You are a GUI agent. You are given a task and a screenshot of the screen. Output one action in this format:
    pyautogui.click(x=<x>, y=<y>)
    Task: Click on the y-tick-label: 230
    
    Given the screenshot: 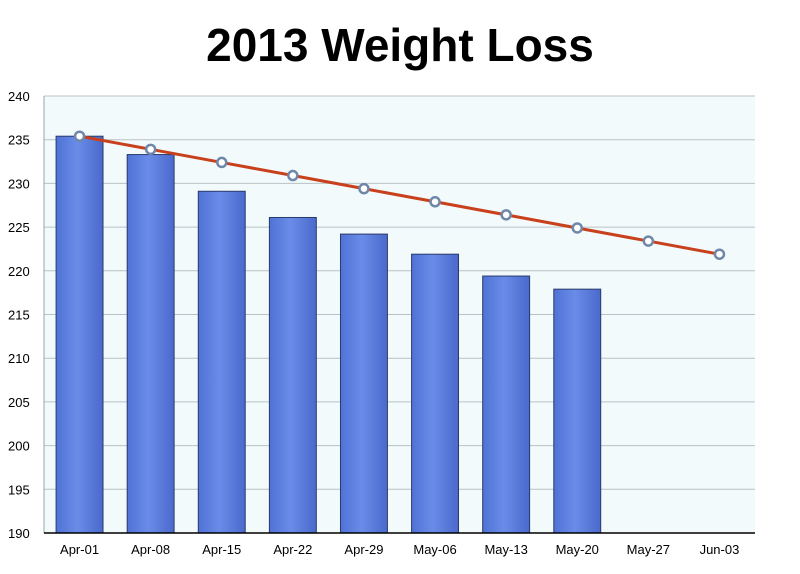 What is the action you would take?
    pyautogui.click(x=19, y=183)
    